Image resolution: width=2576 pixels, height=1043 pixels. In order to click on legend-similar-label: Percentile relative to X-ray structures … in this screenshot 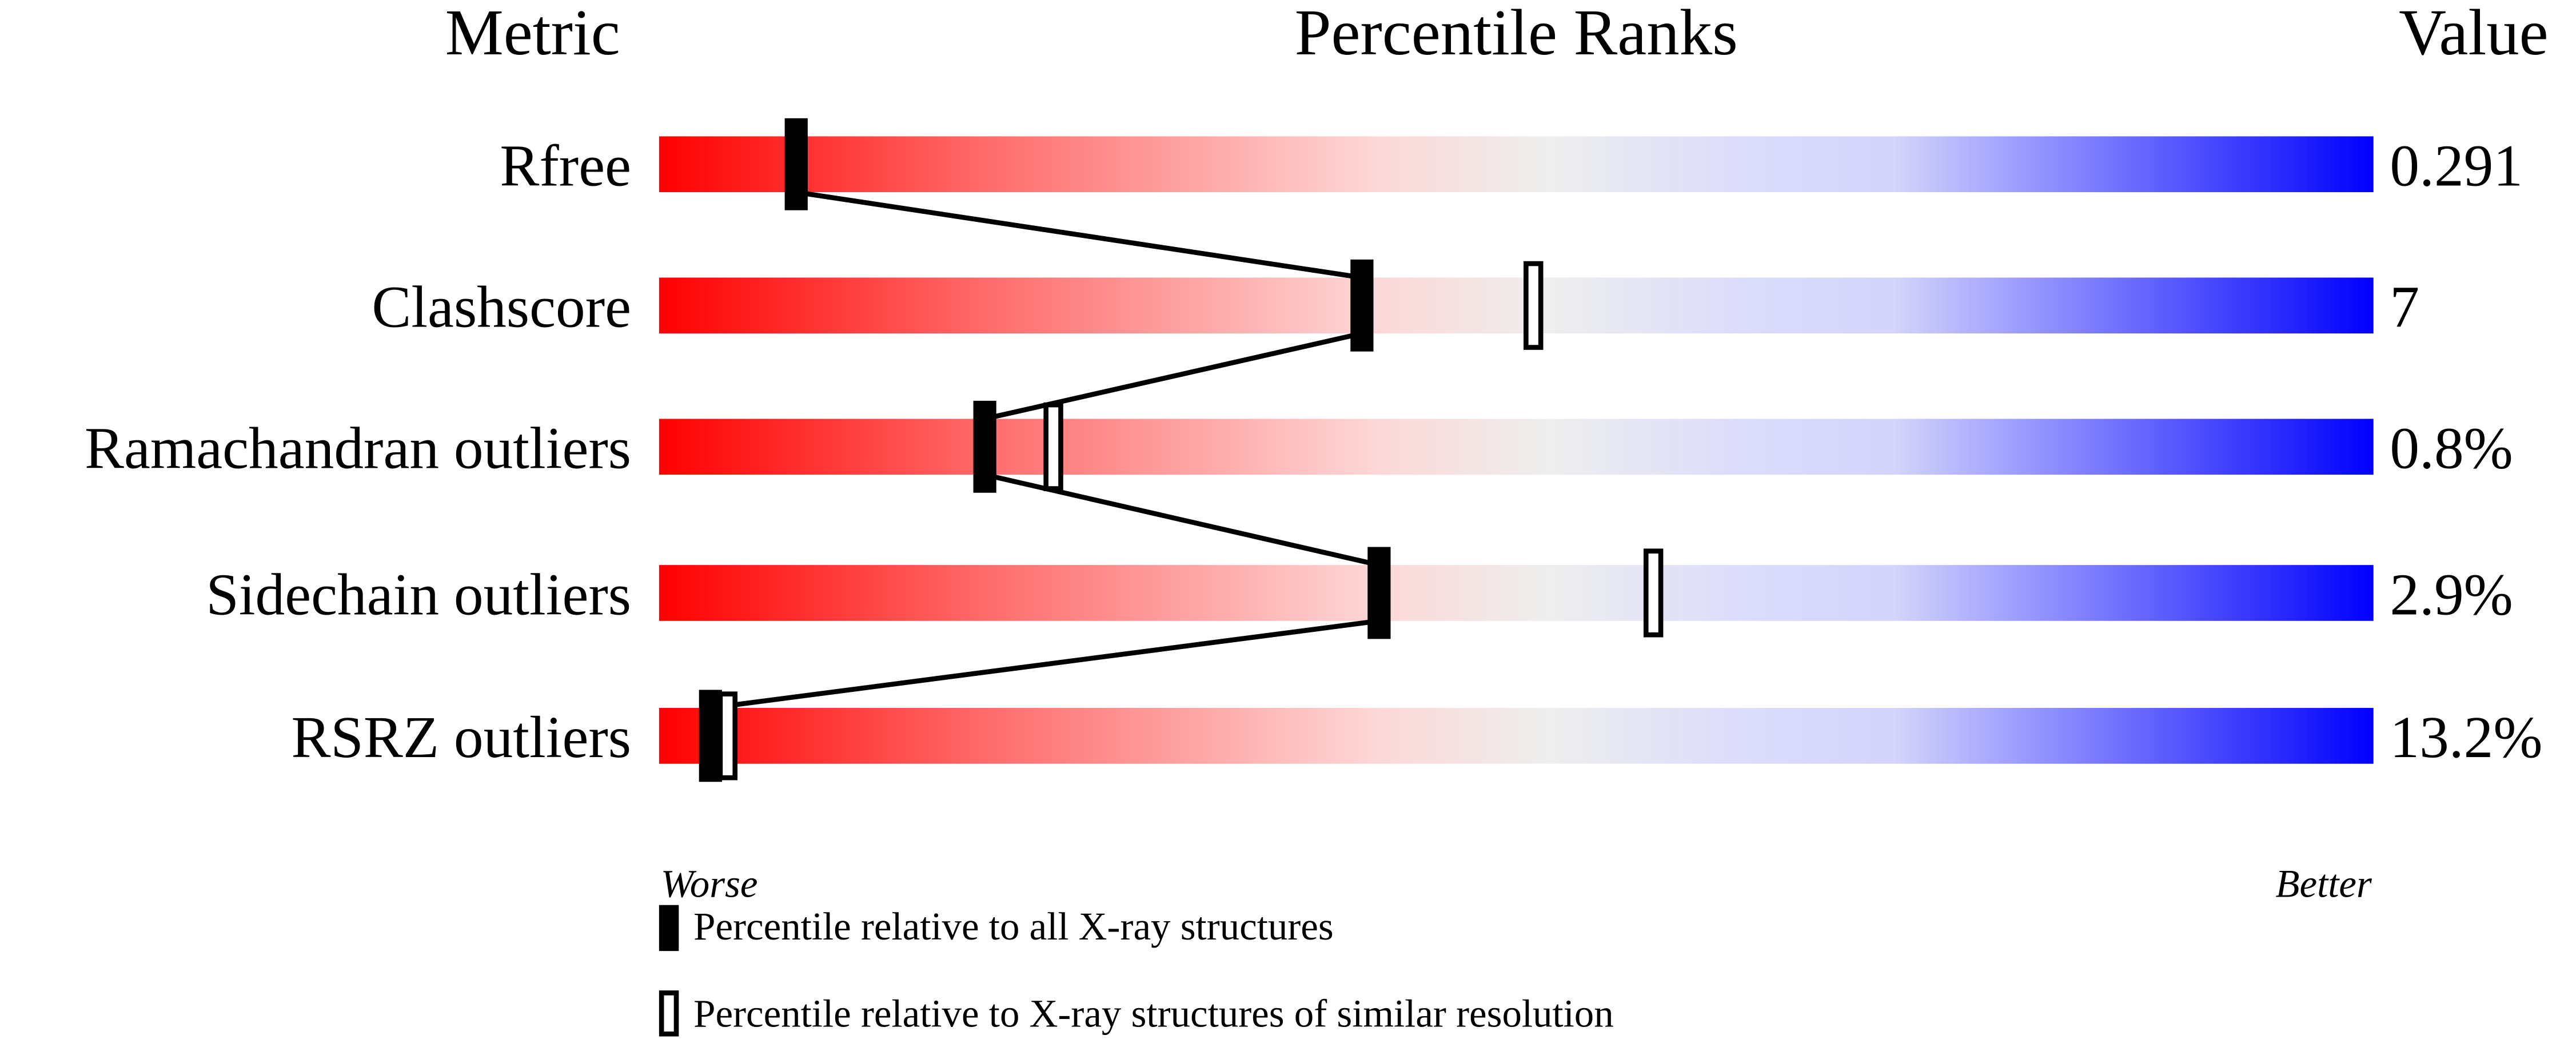, I will do `click(1153, 1013)`.